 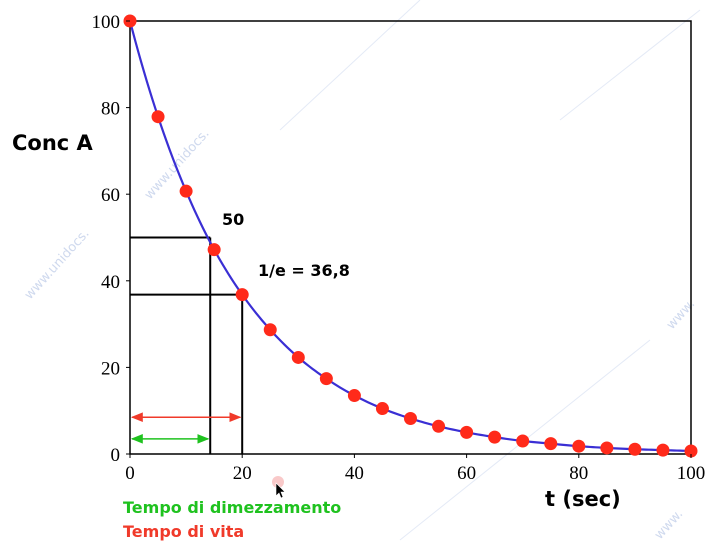 I want to click on half-life-value-label: 50, so click(x=233, y=219).